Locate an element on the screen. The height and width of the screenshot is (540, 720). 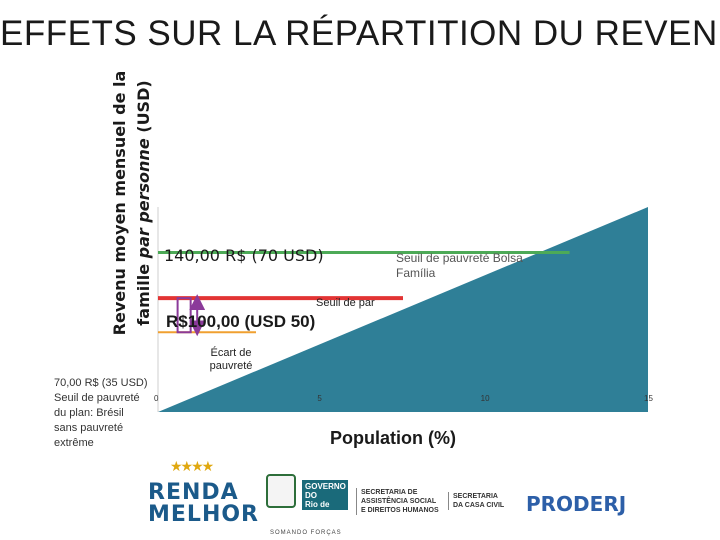
x-axis-label: Population (%) is located at coordinates (393, 438).